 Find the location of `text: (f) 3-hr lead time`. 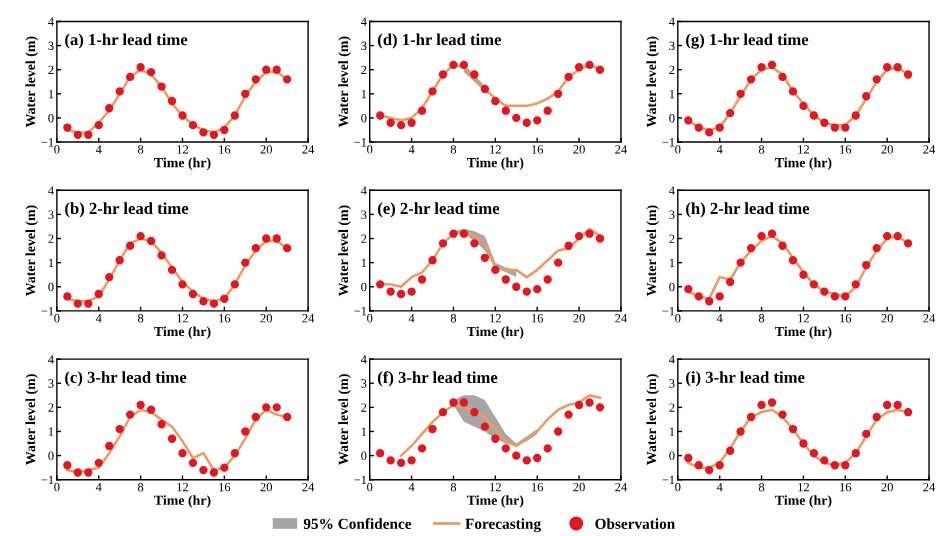

text: (f) 3-hr lead time is located at coordinates (437, 379).